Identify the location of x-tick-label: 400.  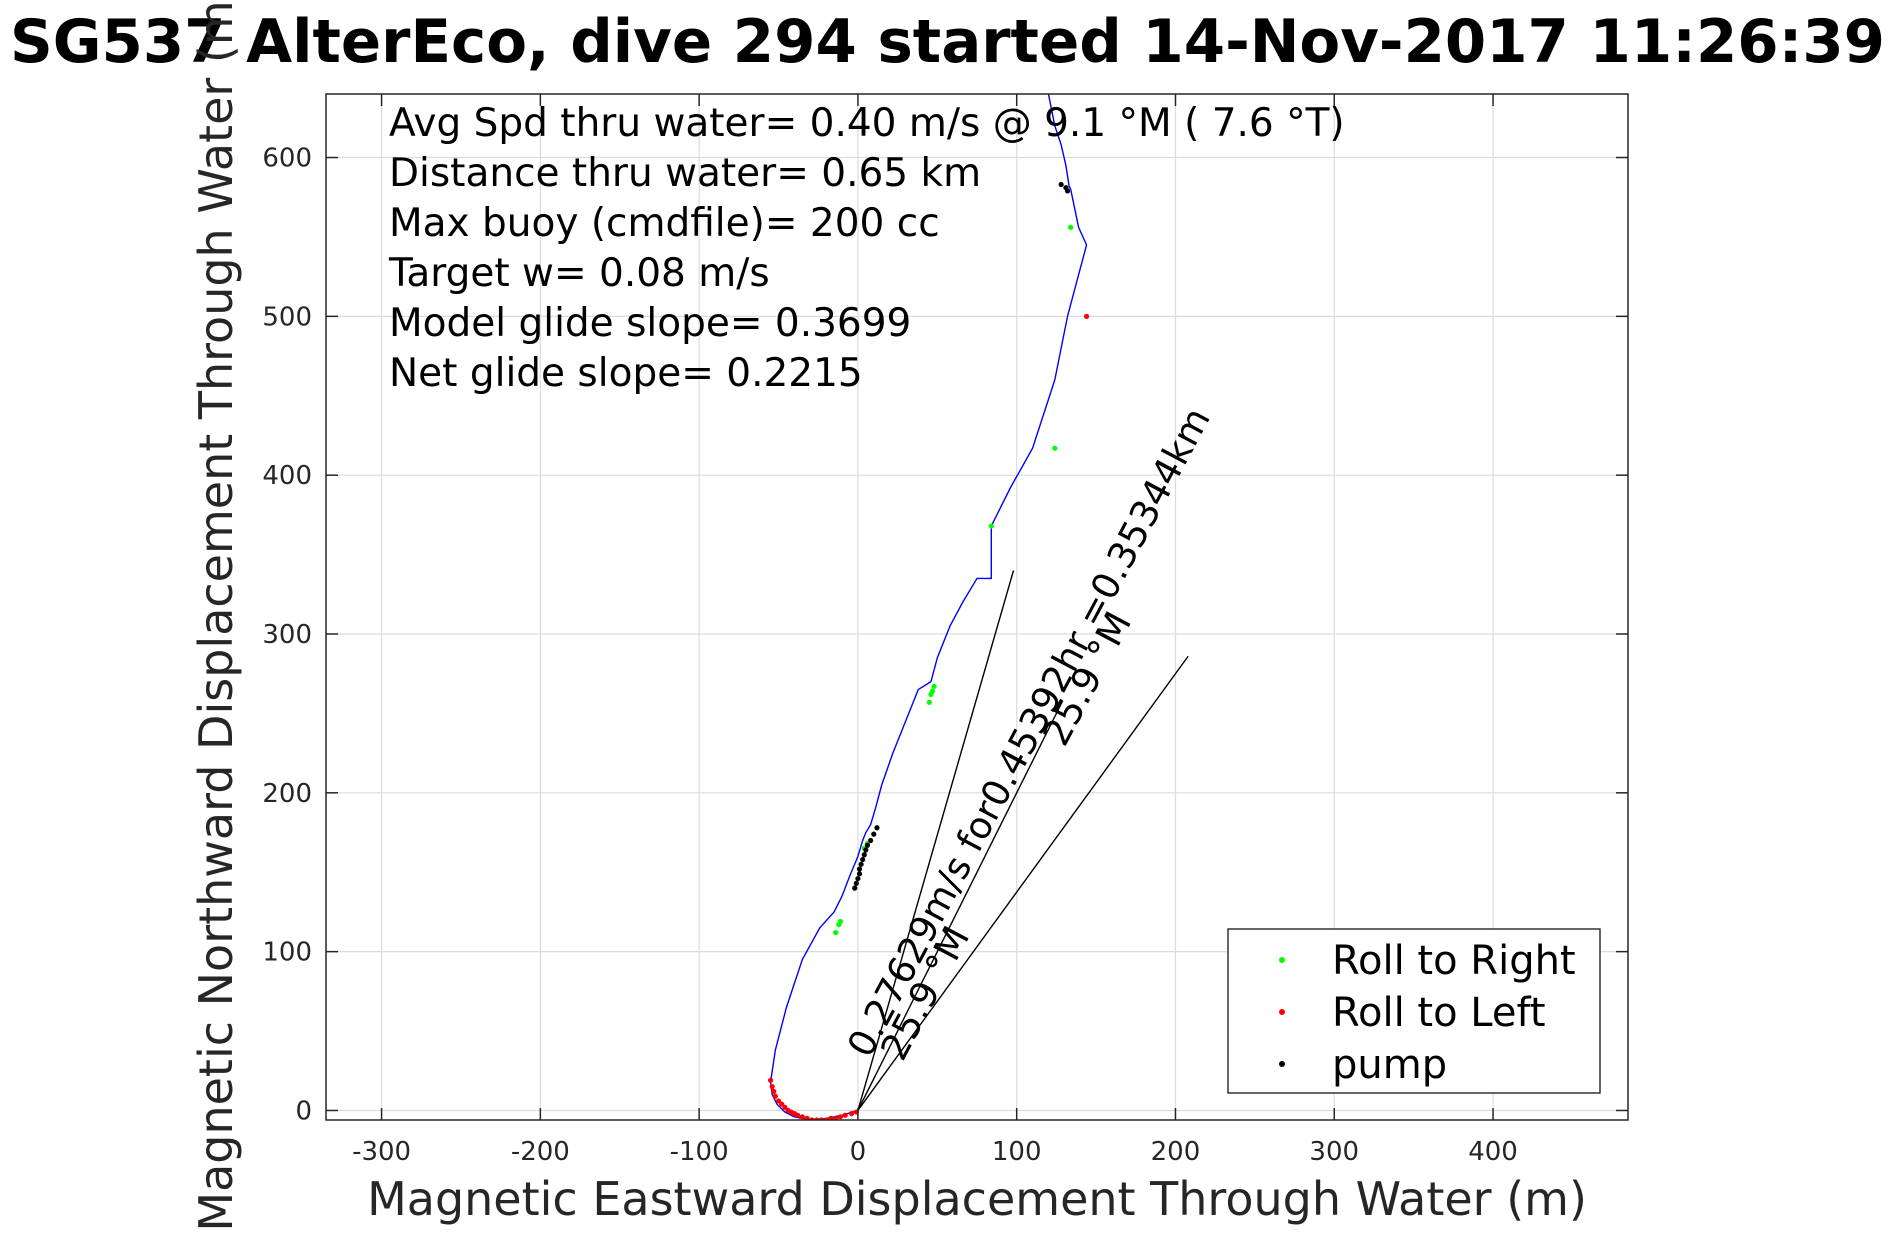
(1493, 1152).